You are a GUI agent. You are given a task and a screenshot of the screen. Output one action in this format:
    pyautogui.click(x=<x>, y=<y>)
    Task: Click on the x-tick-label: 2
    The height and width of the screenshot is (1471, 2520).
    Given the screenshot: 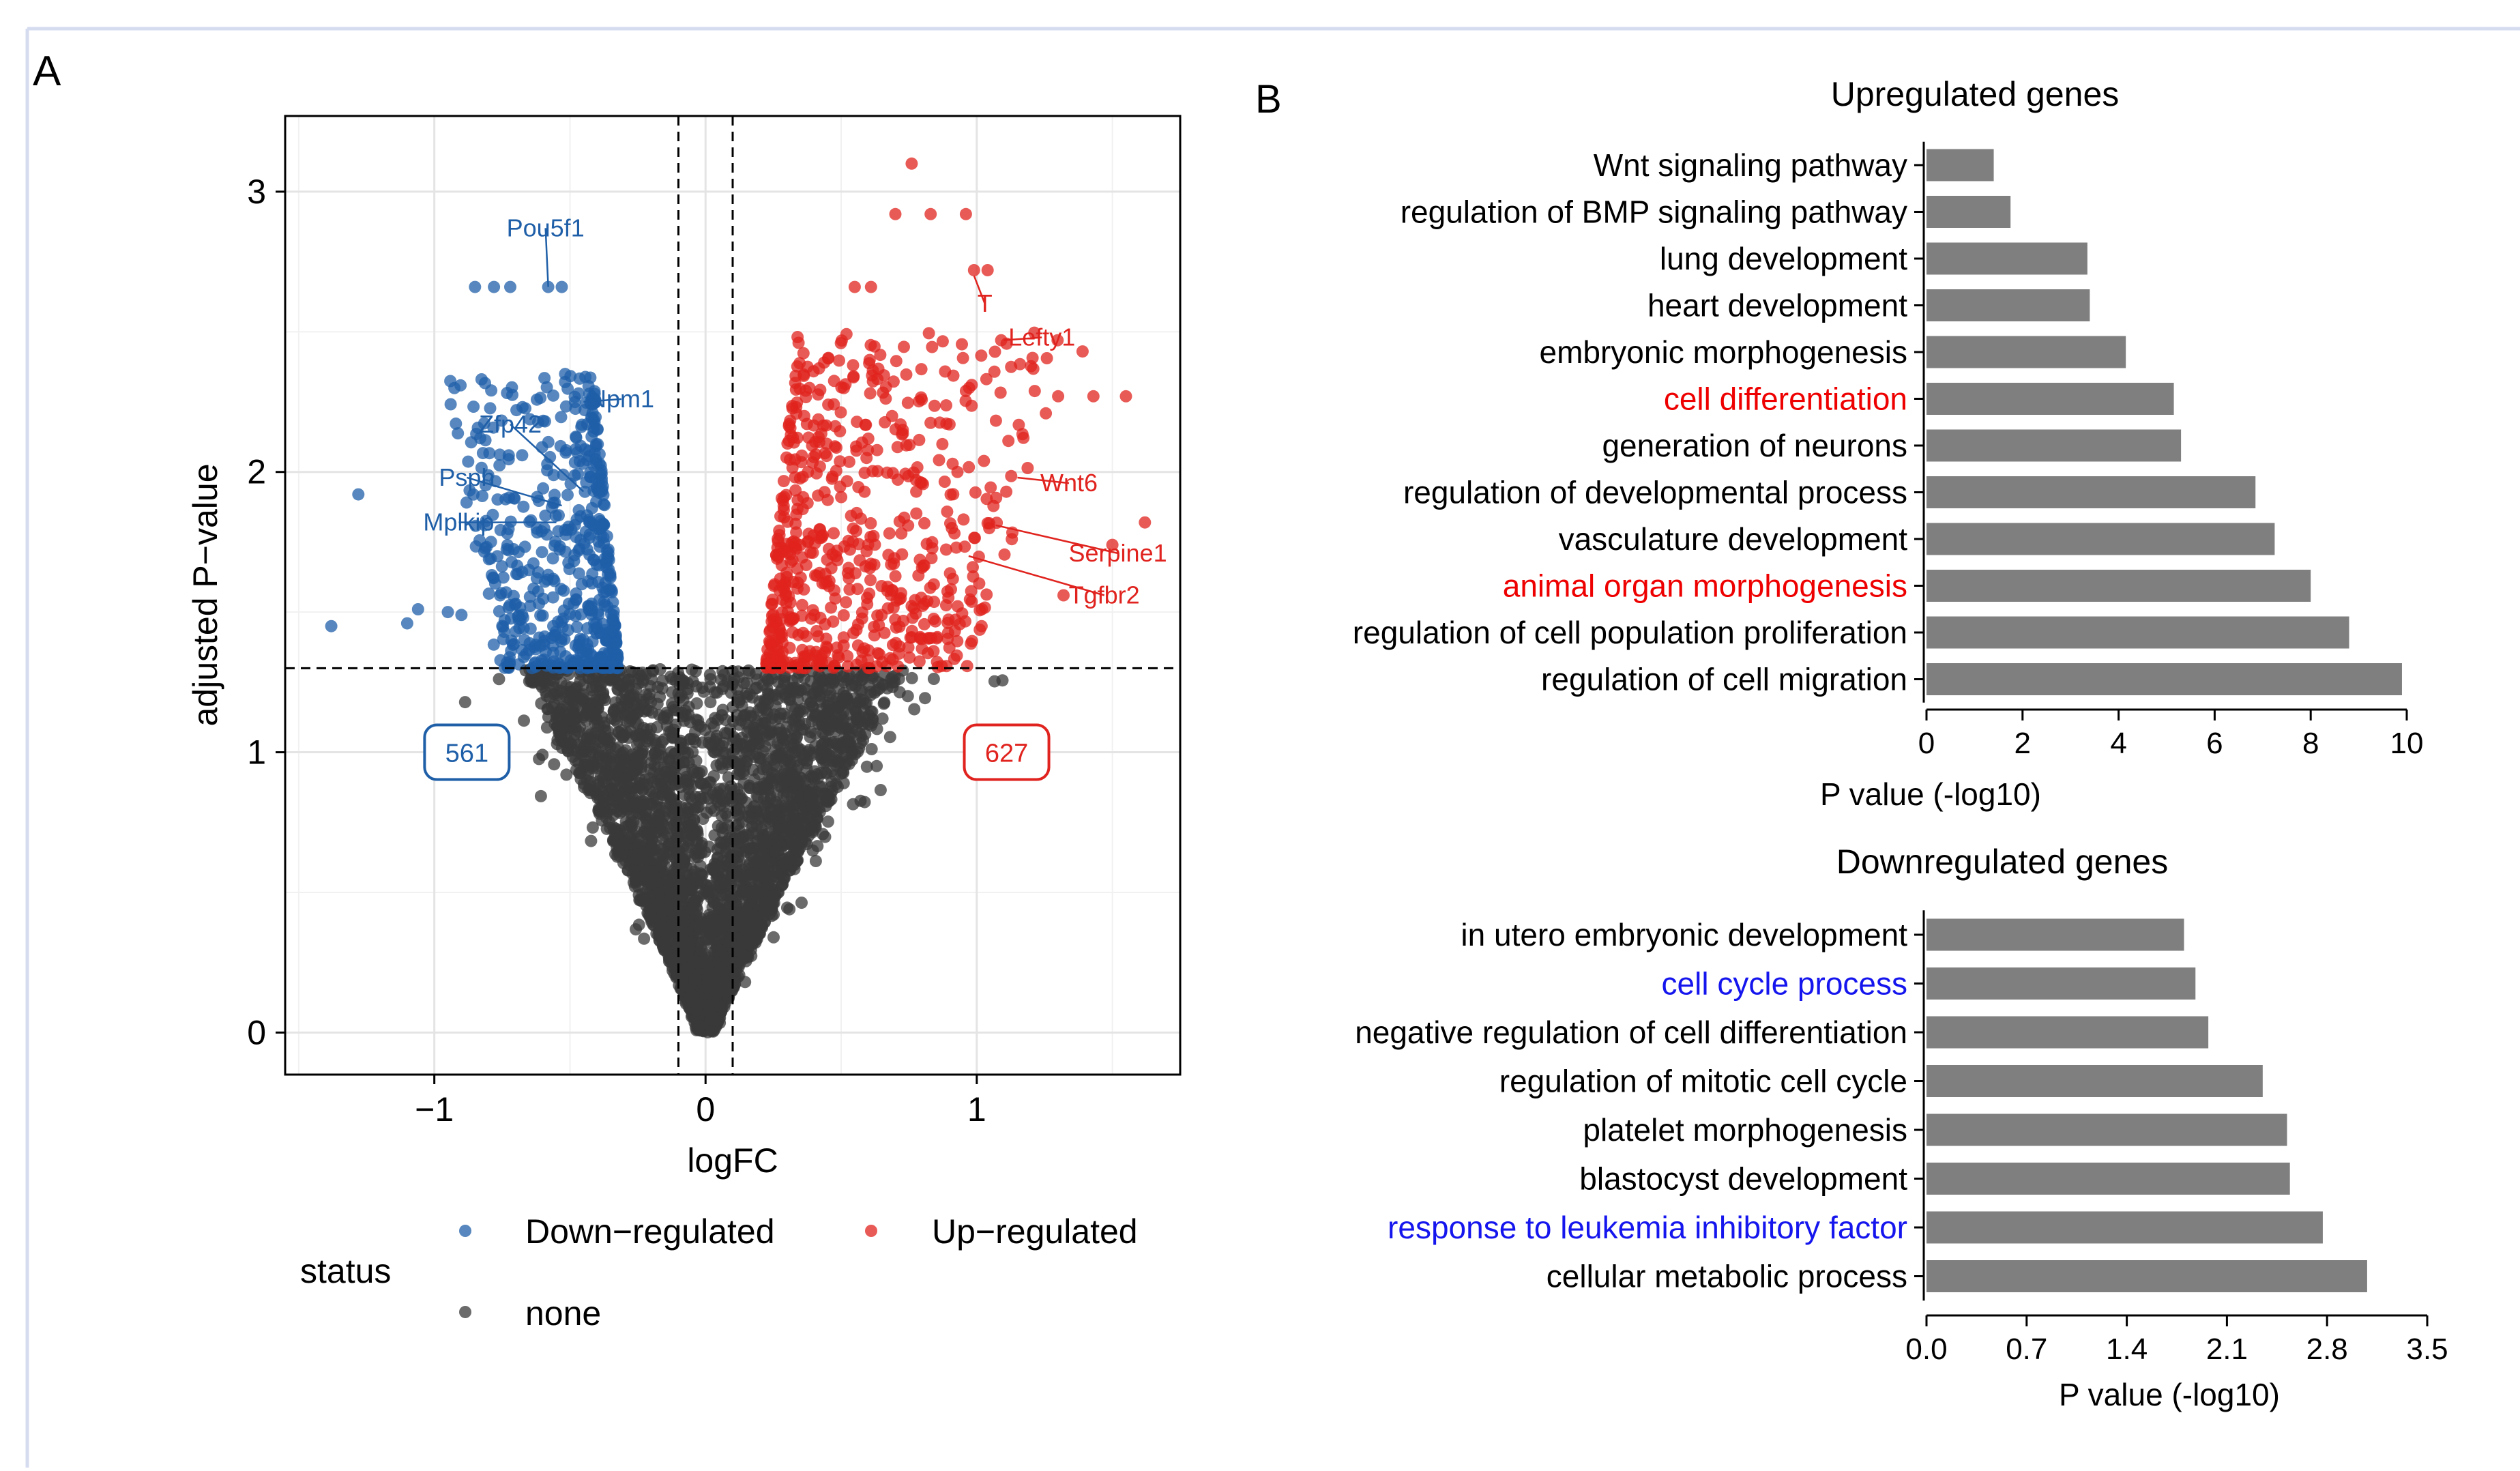 What is the action you would take?
    pyautogui.click(x=2022, y=743)
    